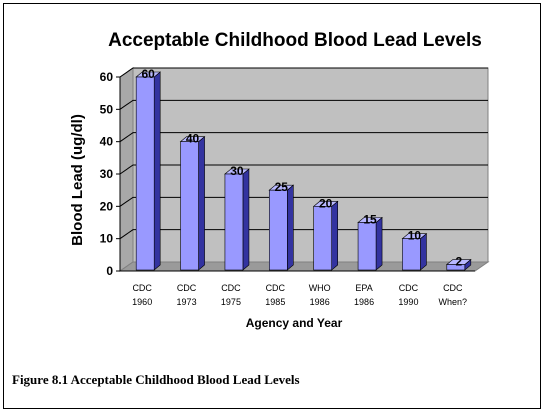 The image size is (546, 414). What do you see at coordinates (107, 77) in the screenshot?
I see `y-tick-label: 60` at bounding box center [107, 77].